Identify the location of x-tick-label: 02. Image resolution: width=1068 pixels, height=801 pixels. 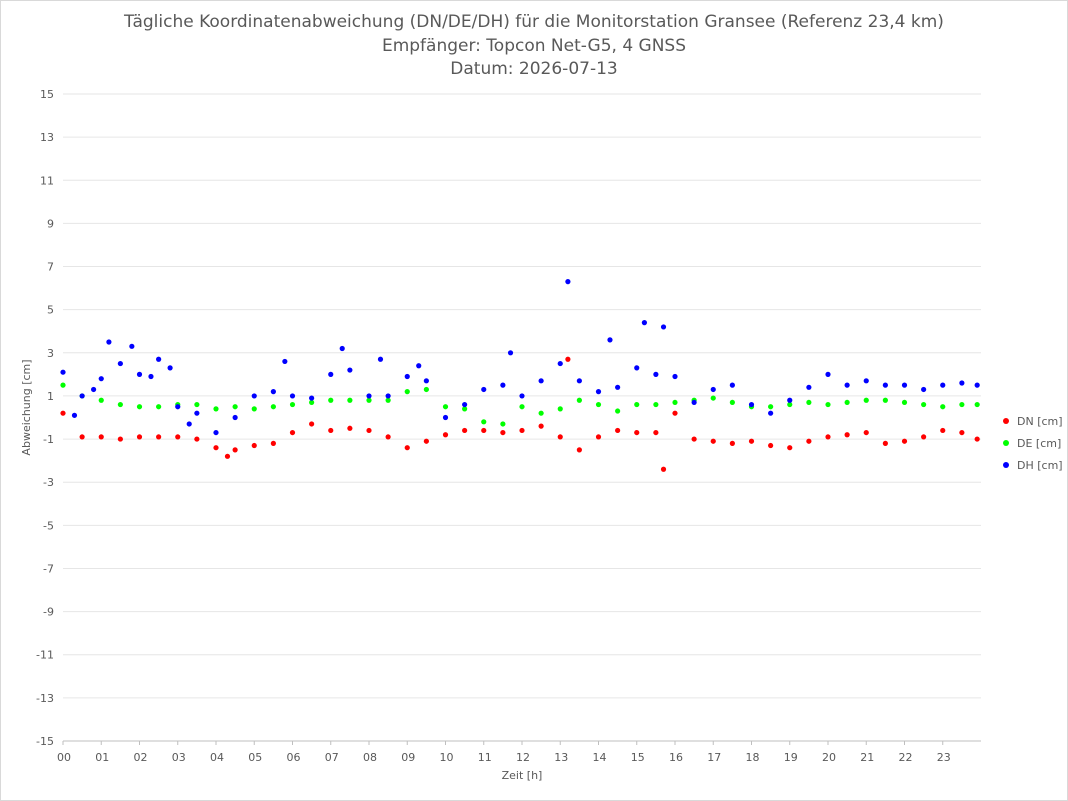
(141, 757).